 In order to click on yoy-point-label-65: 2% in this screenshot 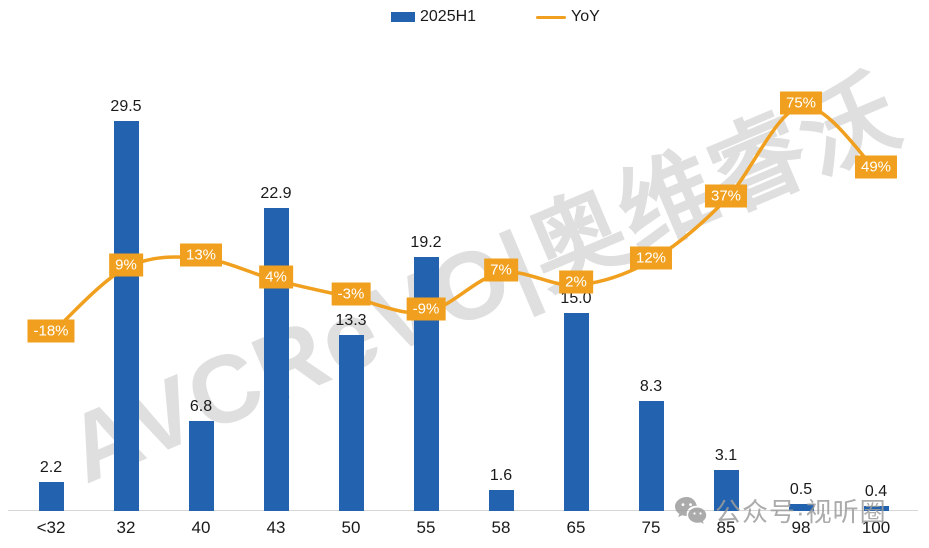, I will do `click(576, 282)`.